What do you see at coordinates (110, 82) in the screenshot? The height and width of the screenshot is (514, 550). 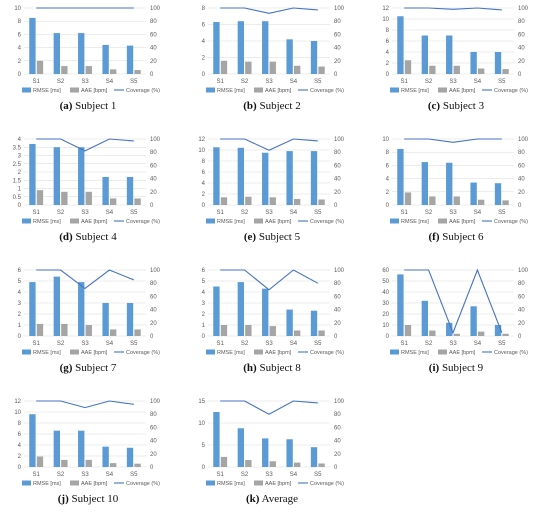 I see `x-tick-label: S4` at bounding box center [110, 82].